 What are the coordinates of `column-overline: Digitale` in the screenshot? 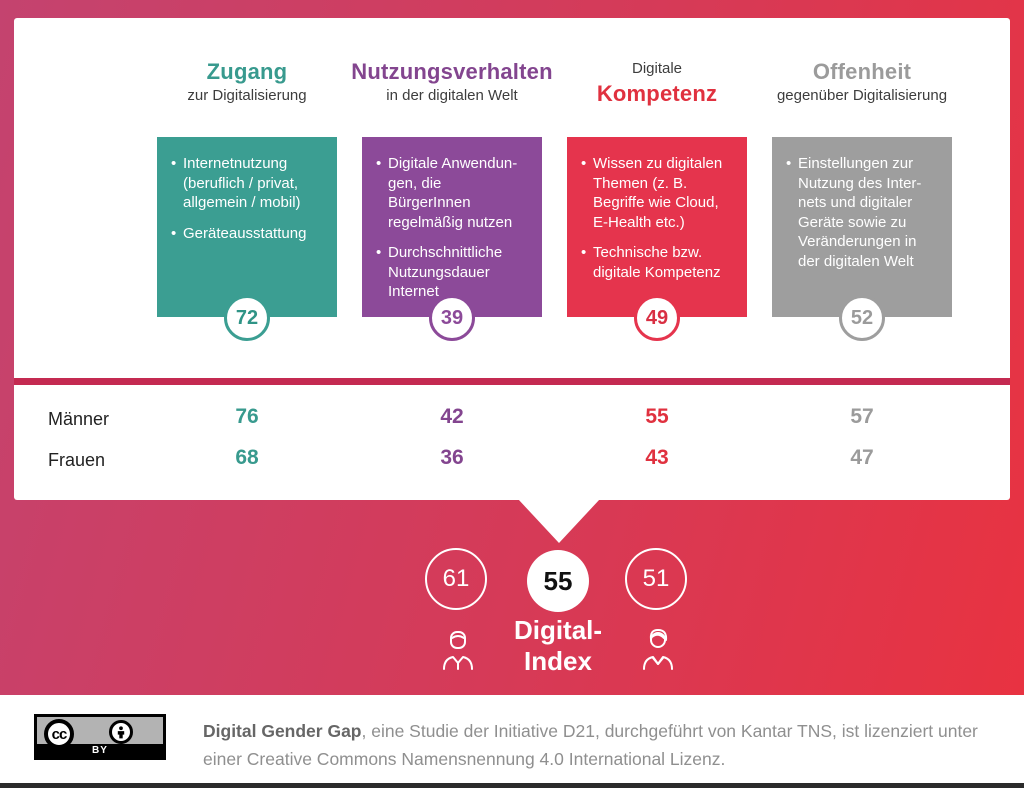 It's located at (657, 68).